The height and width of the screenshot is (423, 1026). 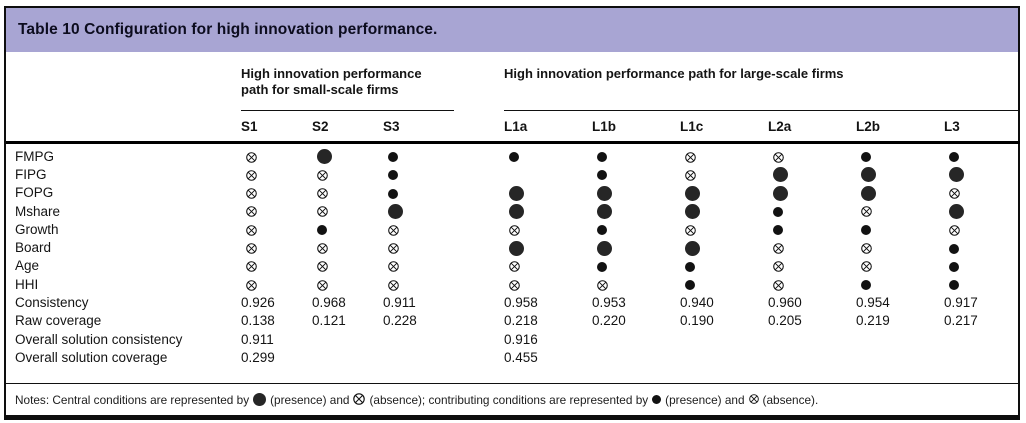 I want to click on stat-value: 0.220, so click(x=609, y=321).